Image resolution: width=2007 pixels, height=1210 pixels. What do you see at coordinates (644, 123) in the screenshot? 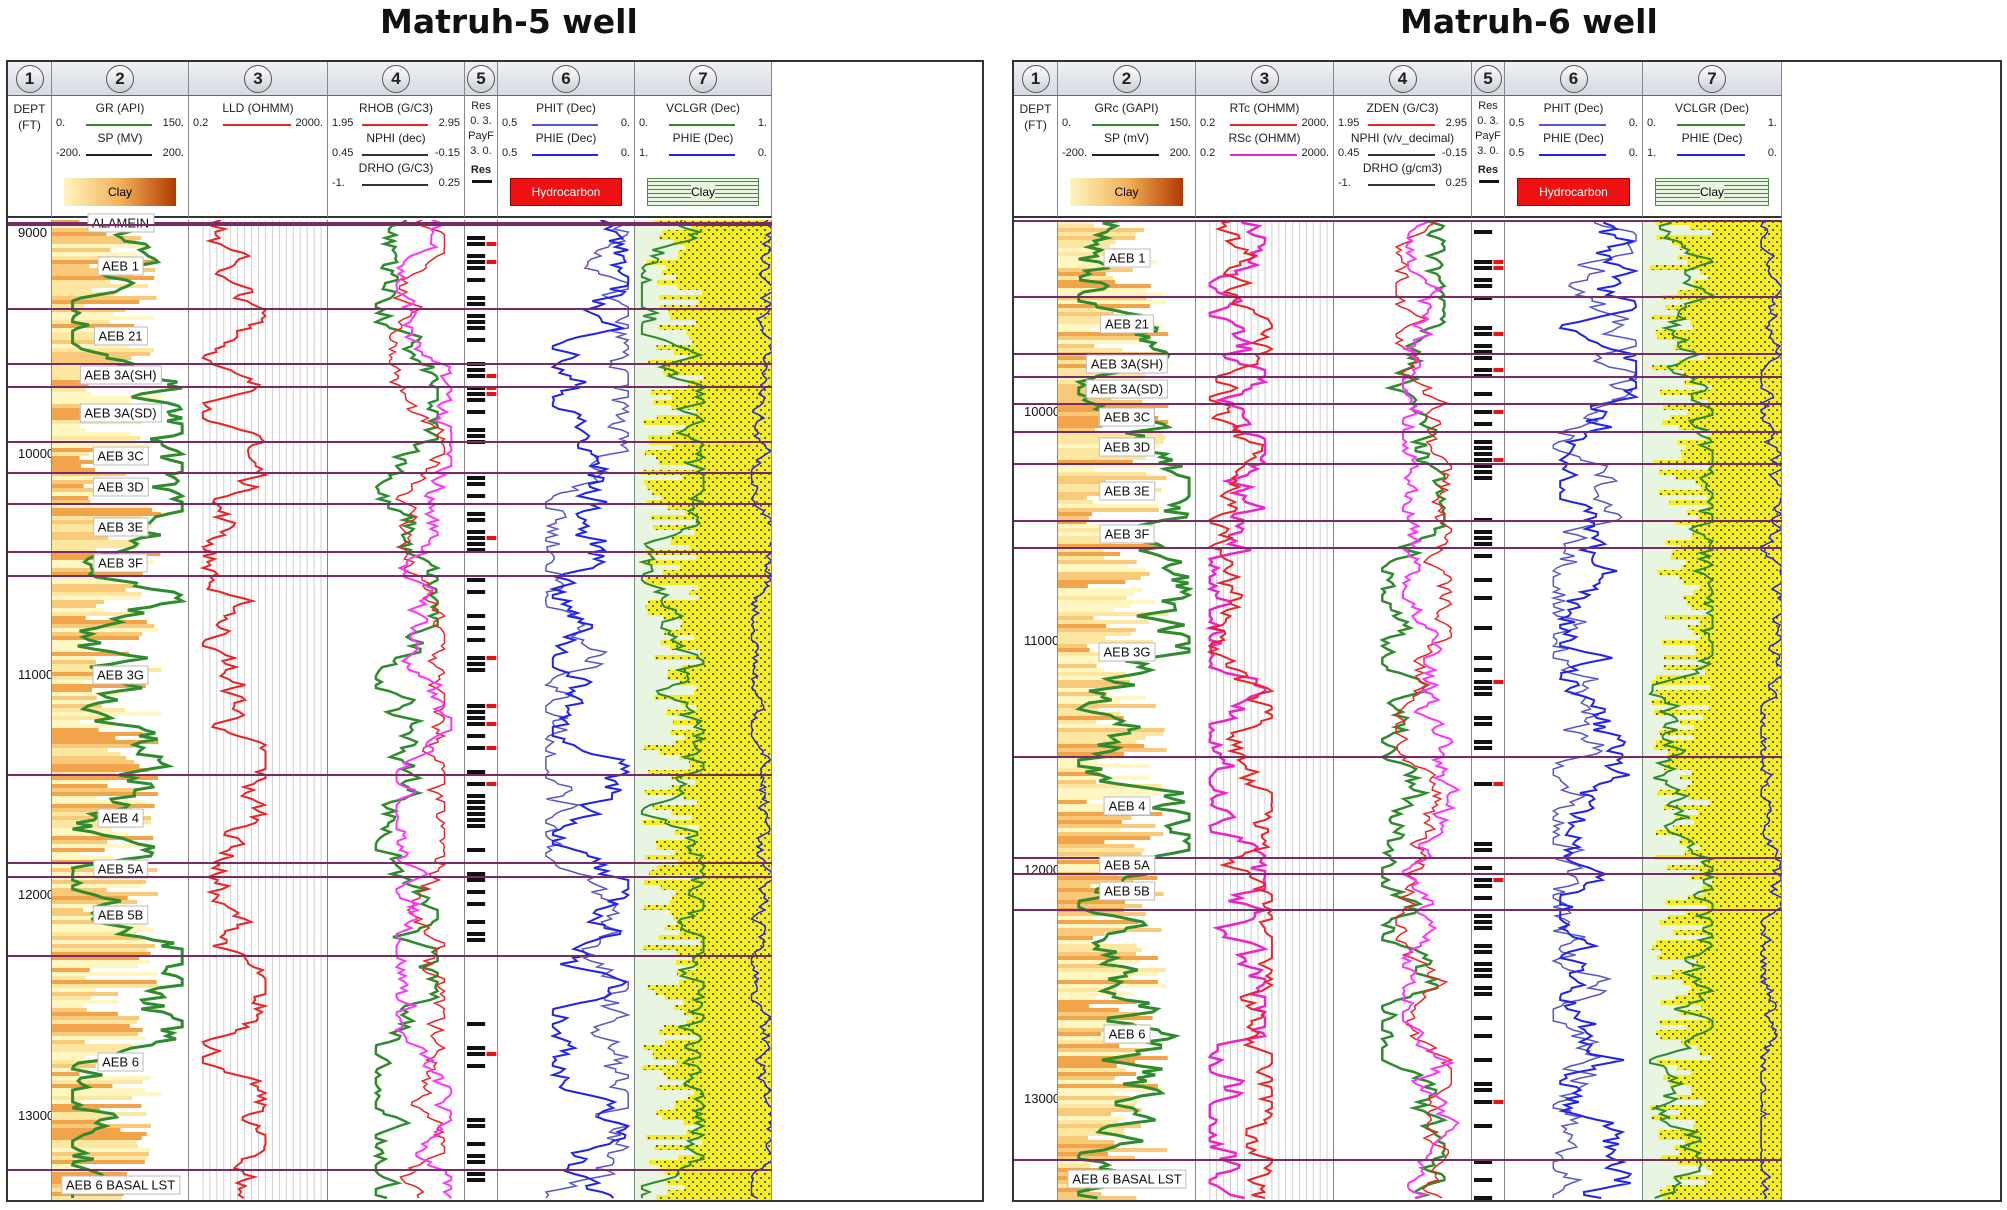
I see `curve-scale-min: 0.` at bounding box center [644, 123].